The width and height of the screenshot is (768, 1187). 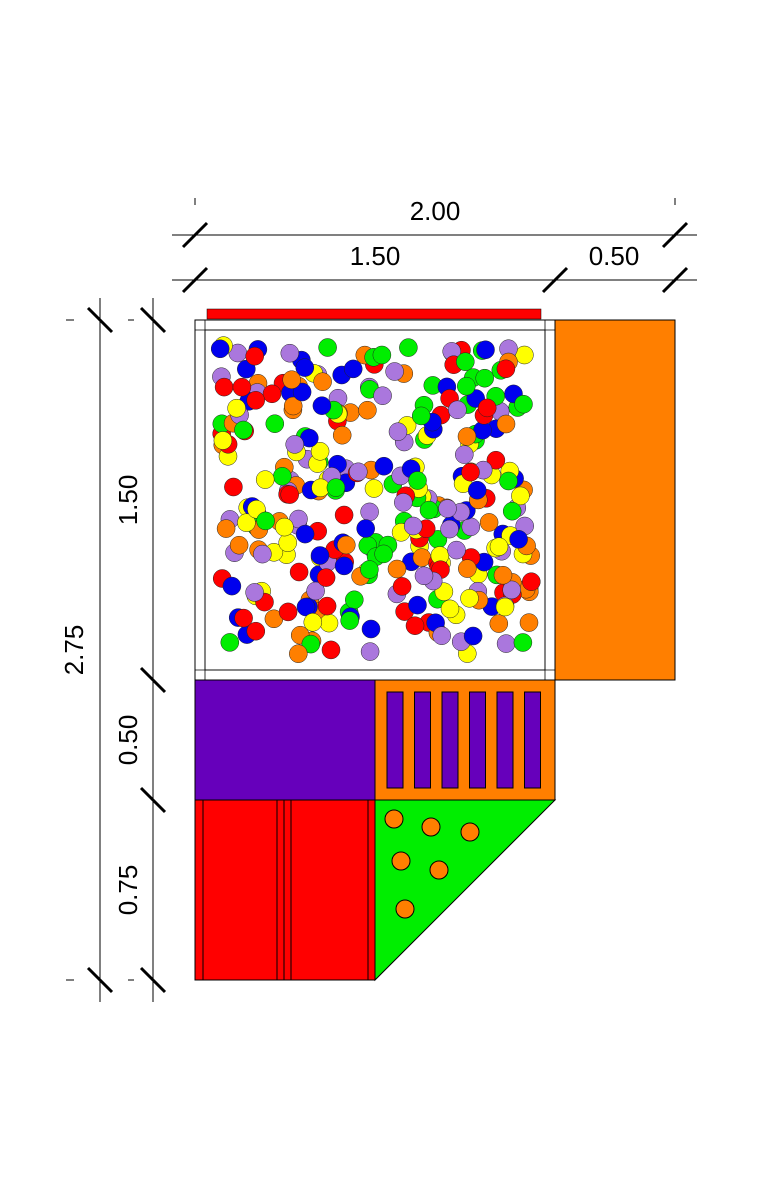 I want to click on balls, so click(x=375, y=499).